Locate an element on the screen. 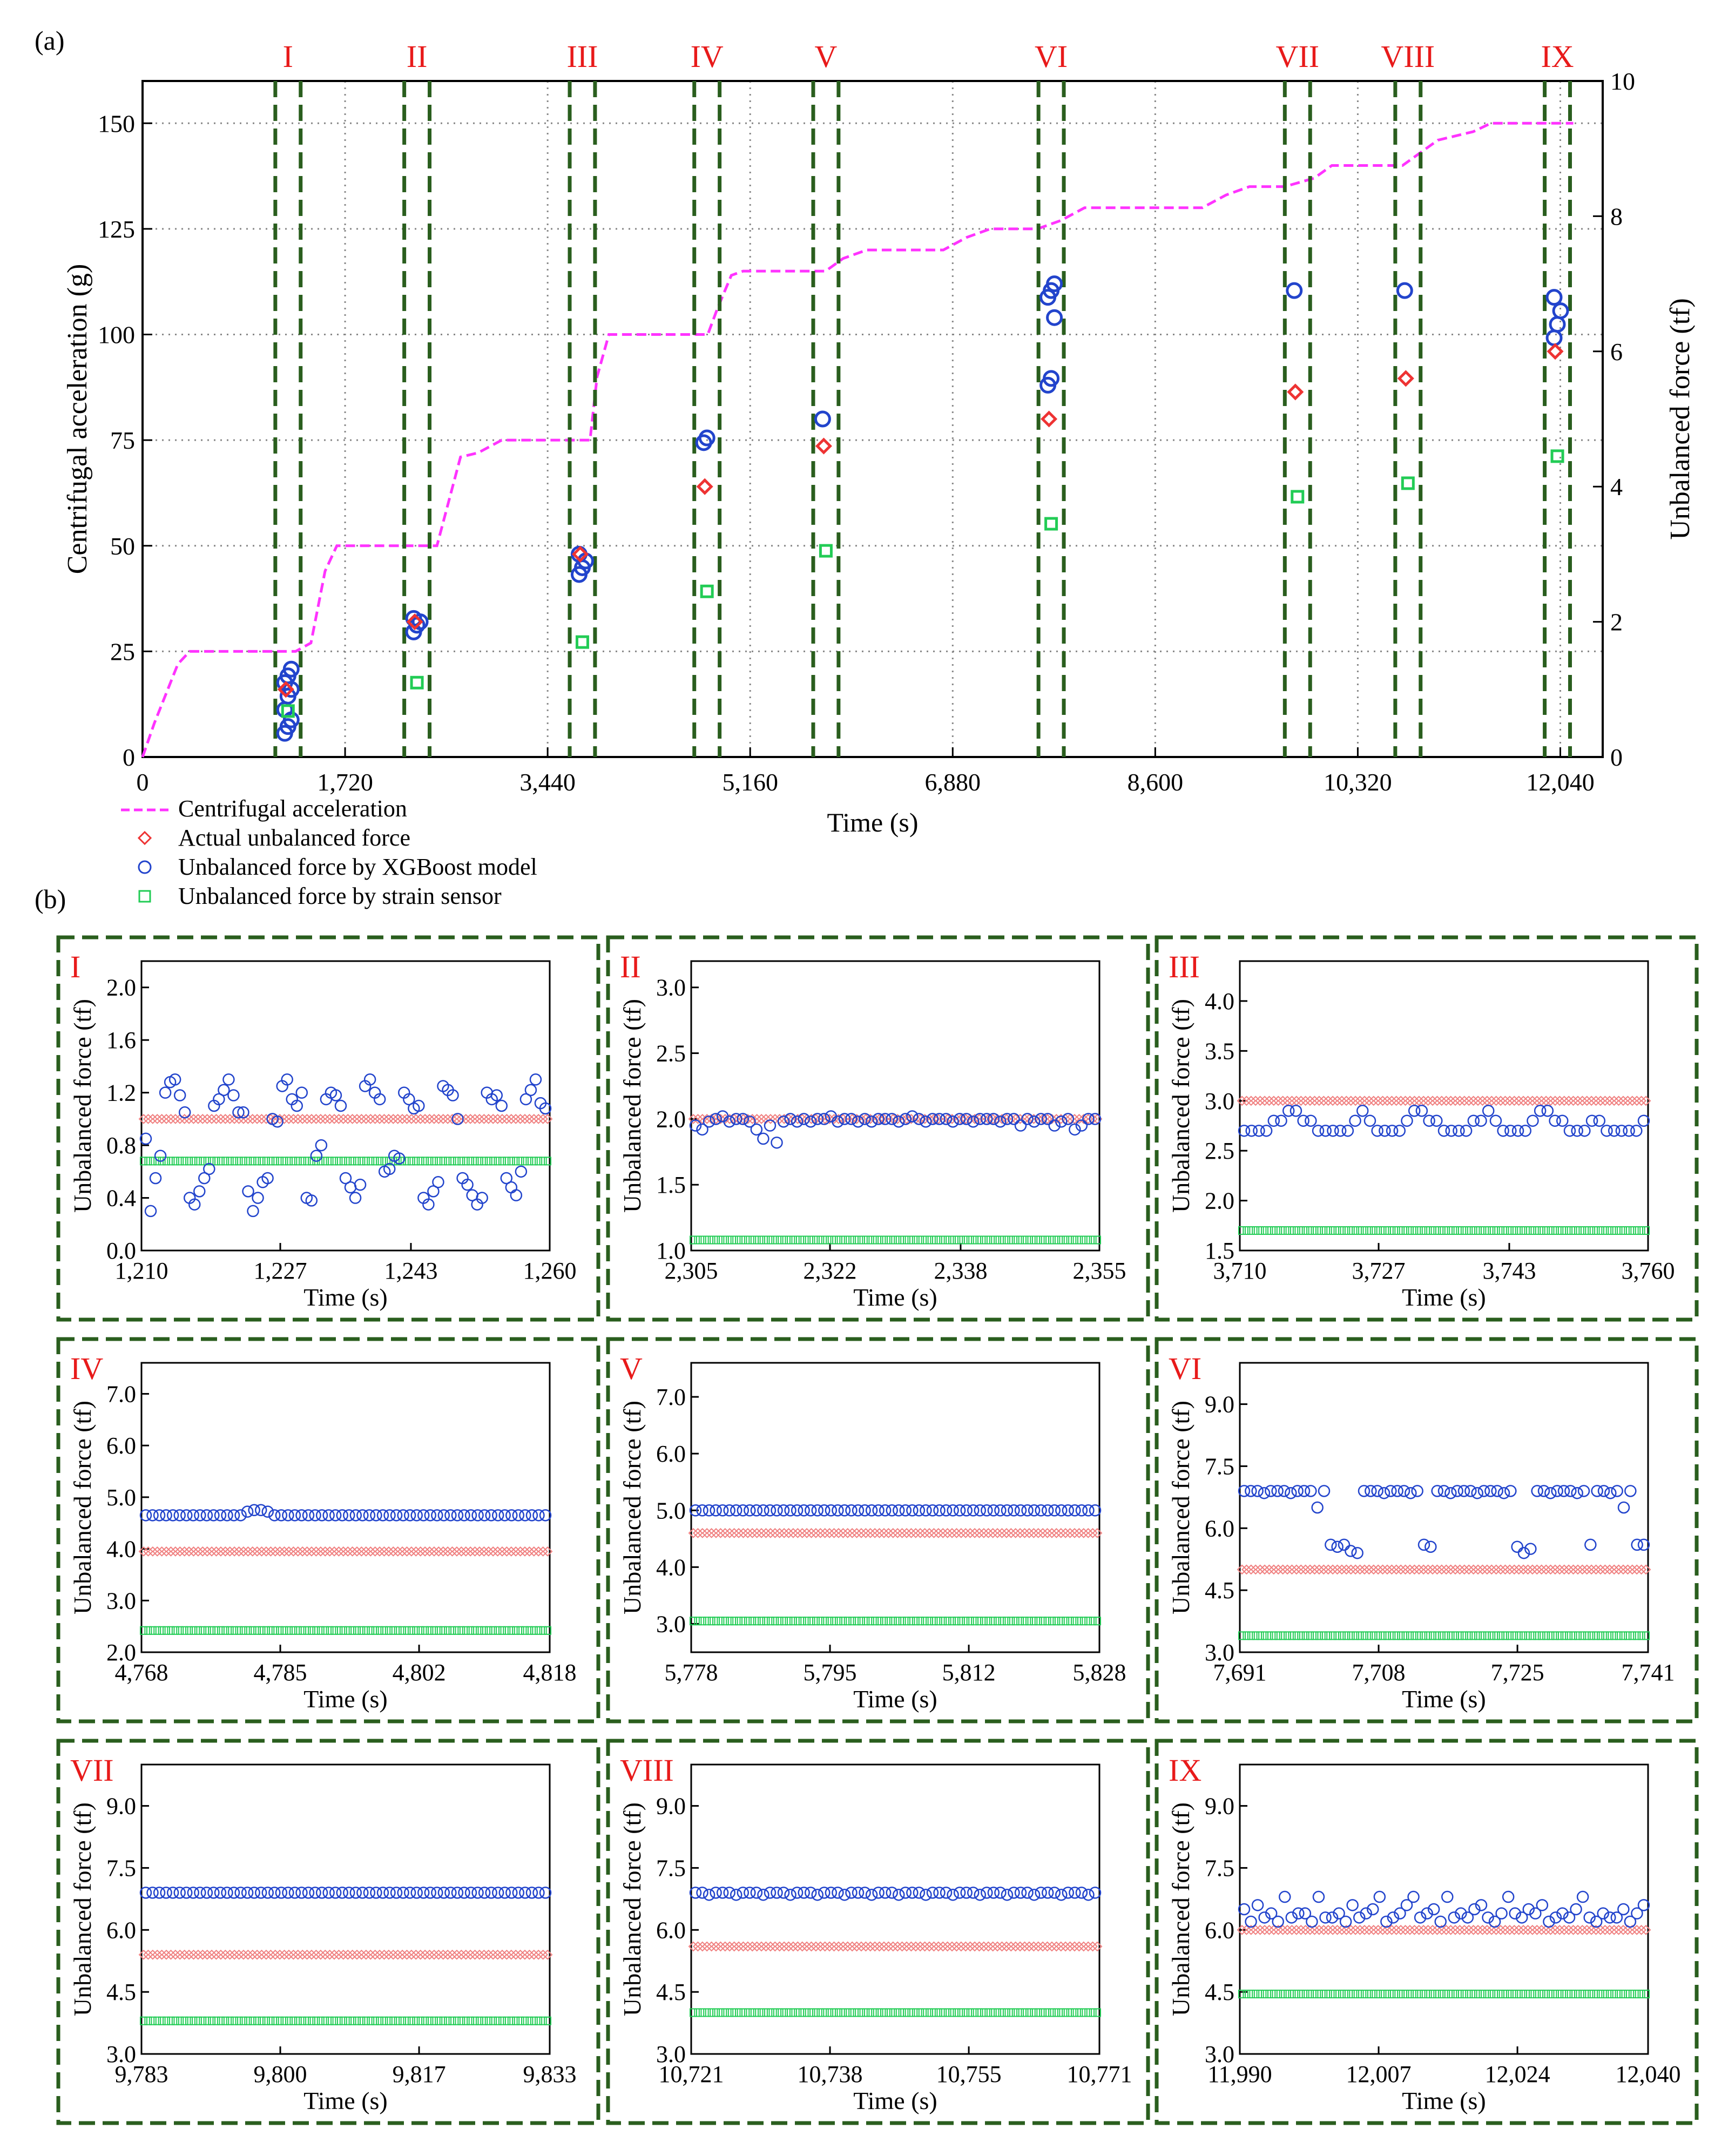 The height and width of the screenshot is (2156, 1735). subplot-frame is located at coordinates (895, 1909).